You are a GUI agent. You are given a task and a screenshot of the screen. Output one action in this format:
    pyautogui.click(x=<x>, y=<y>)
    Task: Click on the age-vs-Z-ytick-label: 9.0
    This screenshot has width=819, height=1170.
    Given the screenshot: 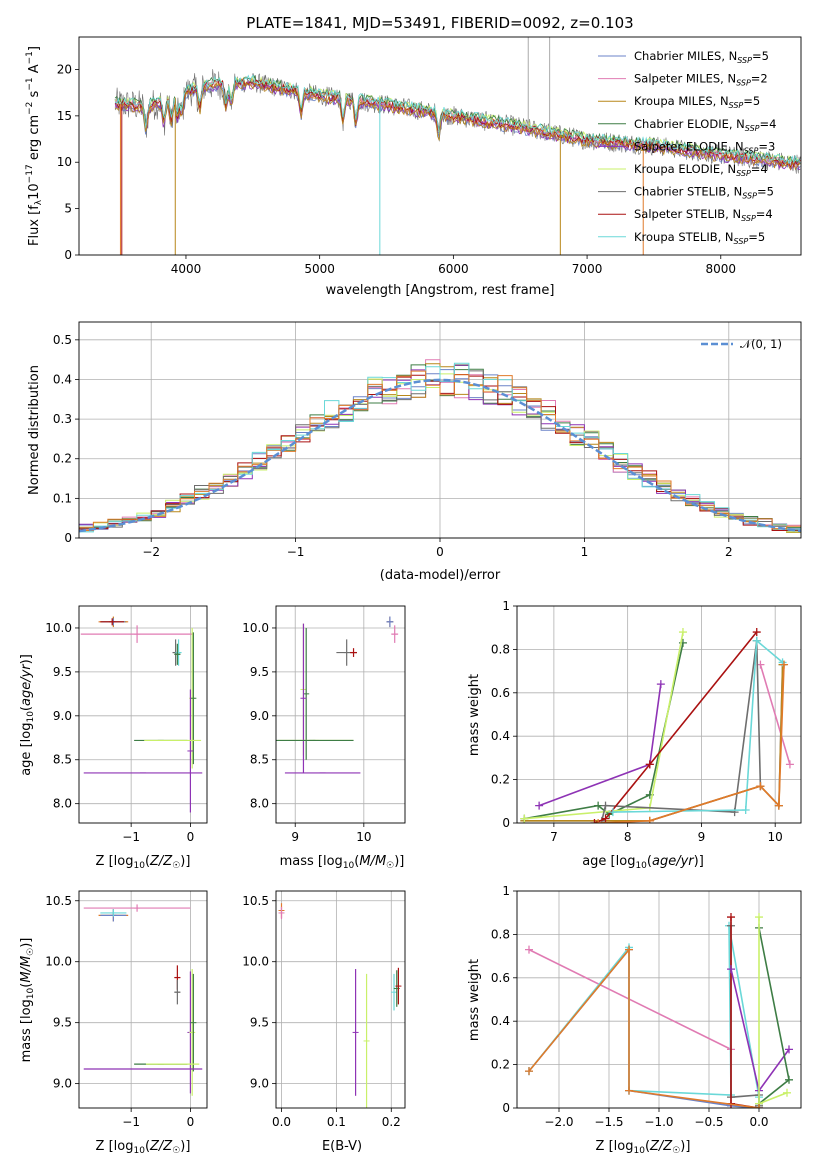 What is the action you would take?
    pyautogui.click(x=62, y=716)
    